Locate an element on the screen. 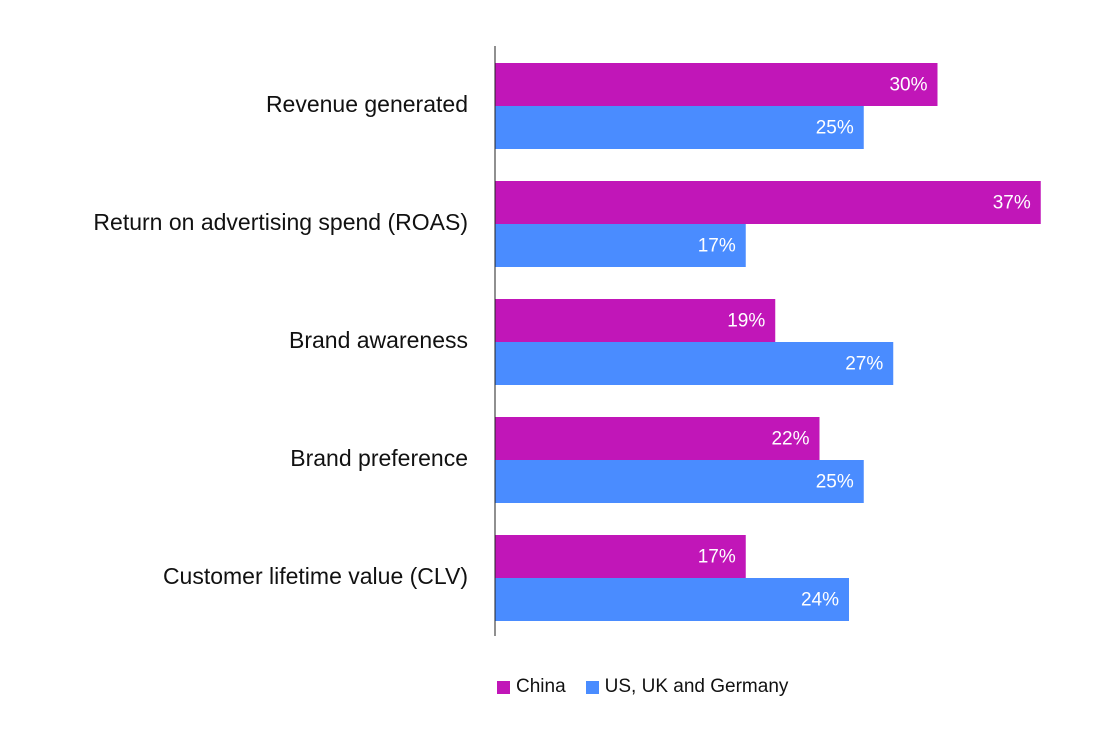  data-label-us-uk-and-germany-revenue-generated: 25% is located at coordinates (835, 128).